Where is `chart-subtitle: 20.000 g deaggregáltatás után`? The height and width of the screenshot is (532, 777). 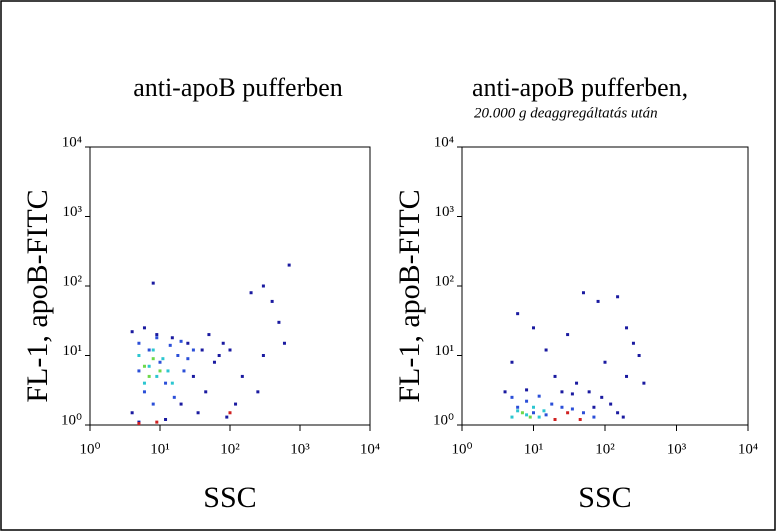
chart-subtitle: 20.000 g deaggregáltatás után is located at coordinates (566, 113).